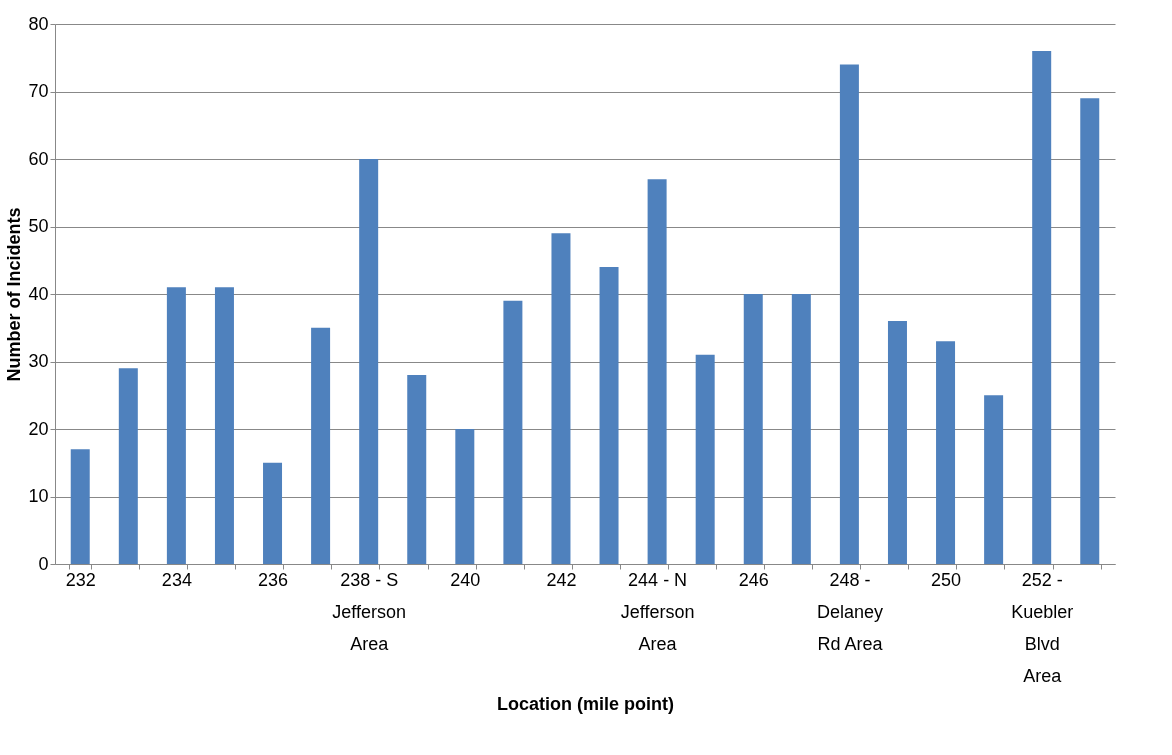 This screenshot has height=755, width=1172. Describe the element at coordinates (38, 158) in the screenshot. I see `y-tick-label: 60` at that location.